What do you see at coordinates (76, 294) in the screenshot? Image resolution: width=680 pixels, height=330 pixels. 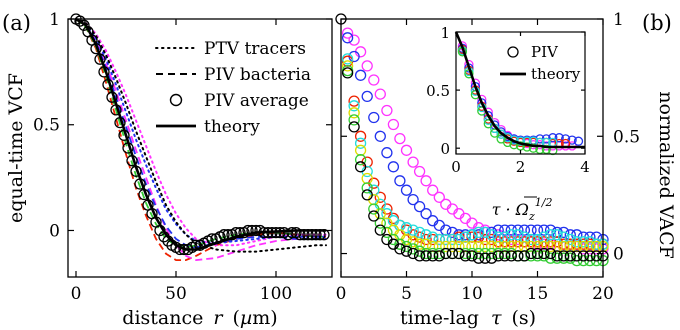 I see `panel-a-x-tick-label: 0` at bounding box center [76, 294].